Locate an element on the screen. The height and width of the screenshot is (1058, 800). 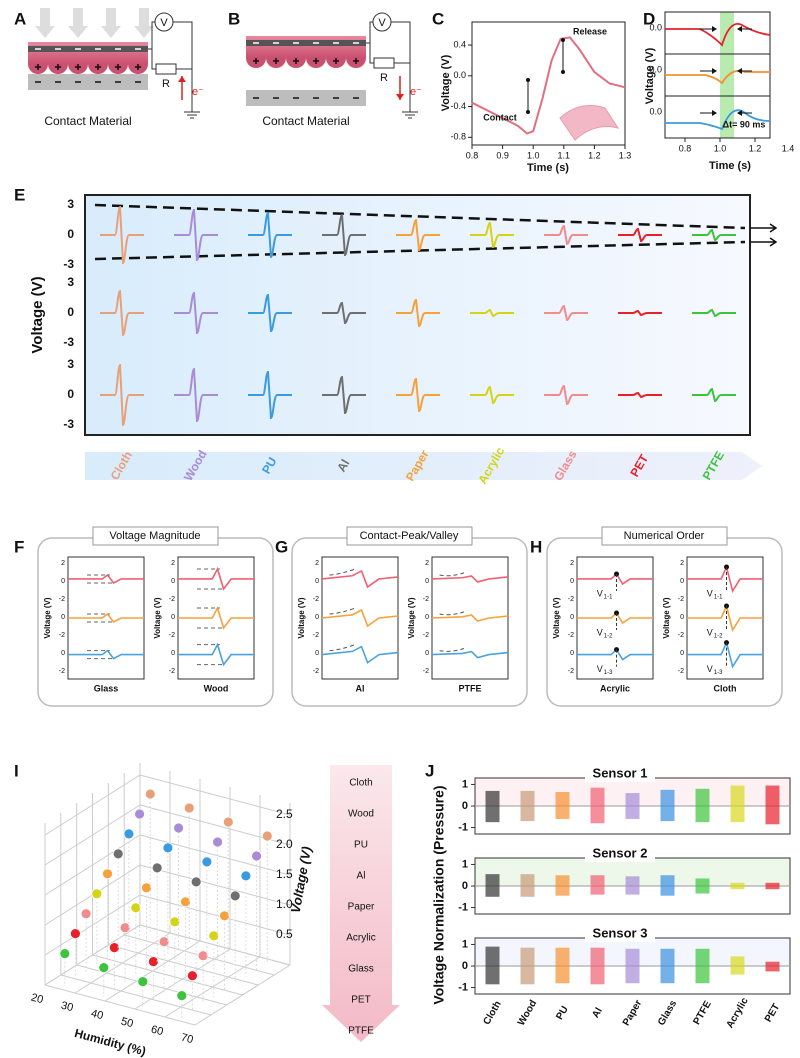
plot-frame is located at coordinates (548, 83).